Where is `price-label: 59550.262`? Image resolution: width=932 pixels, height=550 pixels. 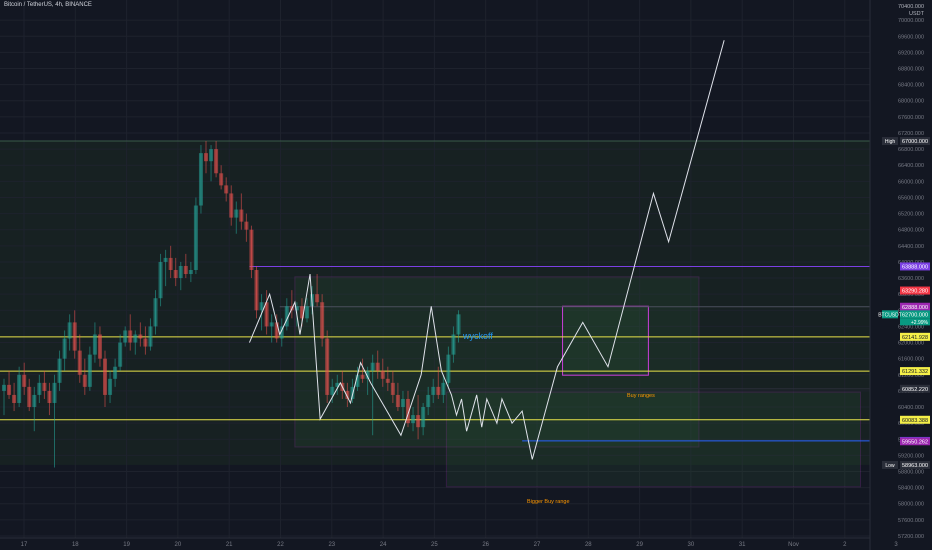
price-label: 59550.262 is located at coordinates (915, 441).